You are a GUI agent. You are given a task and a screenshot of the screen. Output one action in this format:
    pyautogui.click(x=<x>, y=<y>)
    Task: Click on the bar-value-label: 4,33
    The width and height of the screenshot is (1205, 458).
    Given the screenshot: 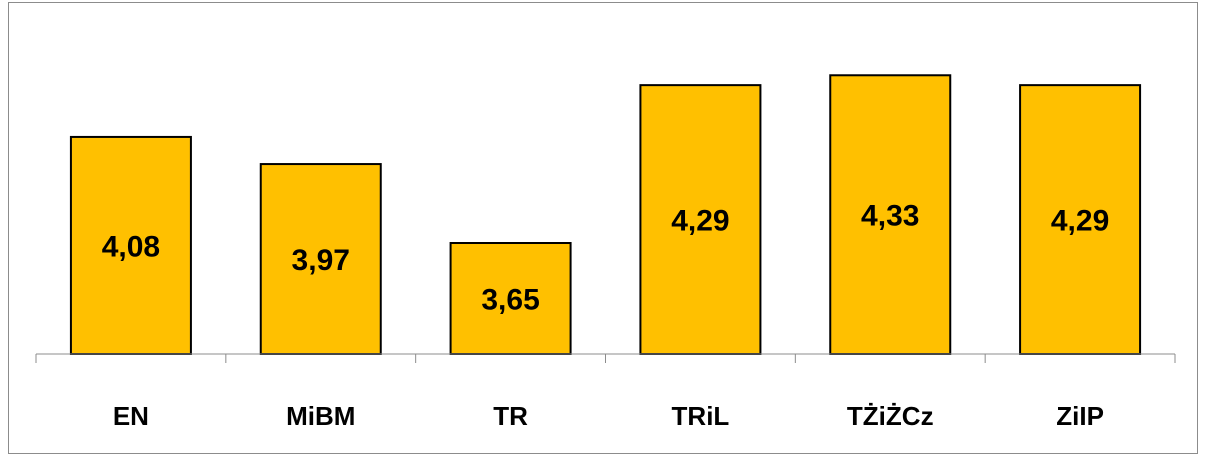 What is the action you would take?
    pyautogui.click(x=890, y=216)
    